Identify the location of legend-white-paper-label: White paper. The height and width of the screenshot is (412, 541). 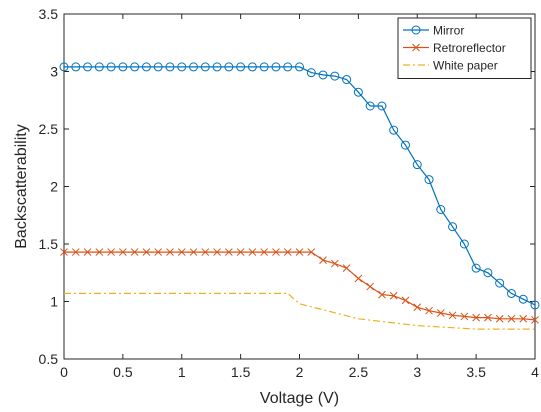
(465, 66).